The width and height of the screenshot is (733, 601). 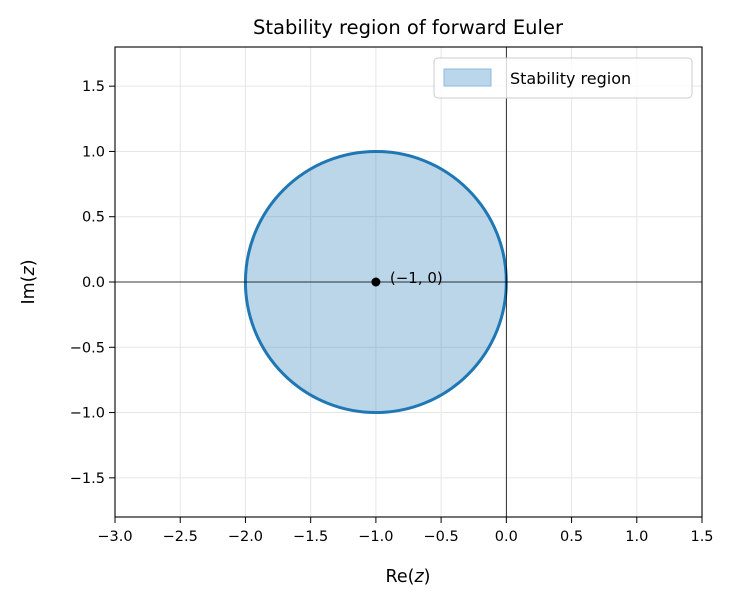 I want to click on y-axis-label: Im(z), so click(x=29, y=281).